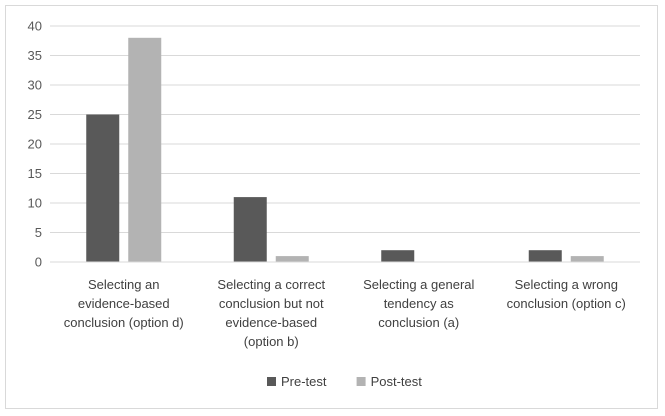  I want to click on x-category-label: Selecting an, so click(124, 284).